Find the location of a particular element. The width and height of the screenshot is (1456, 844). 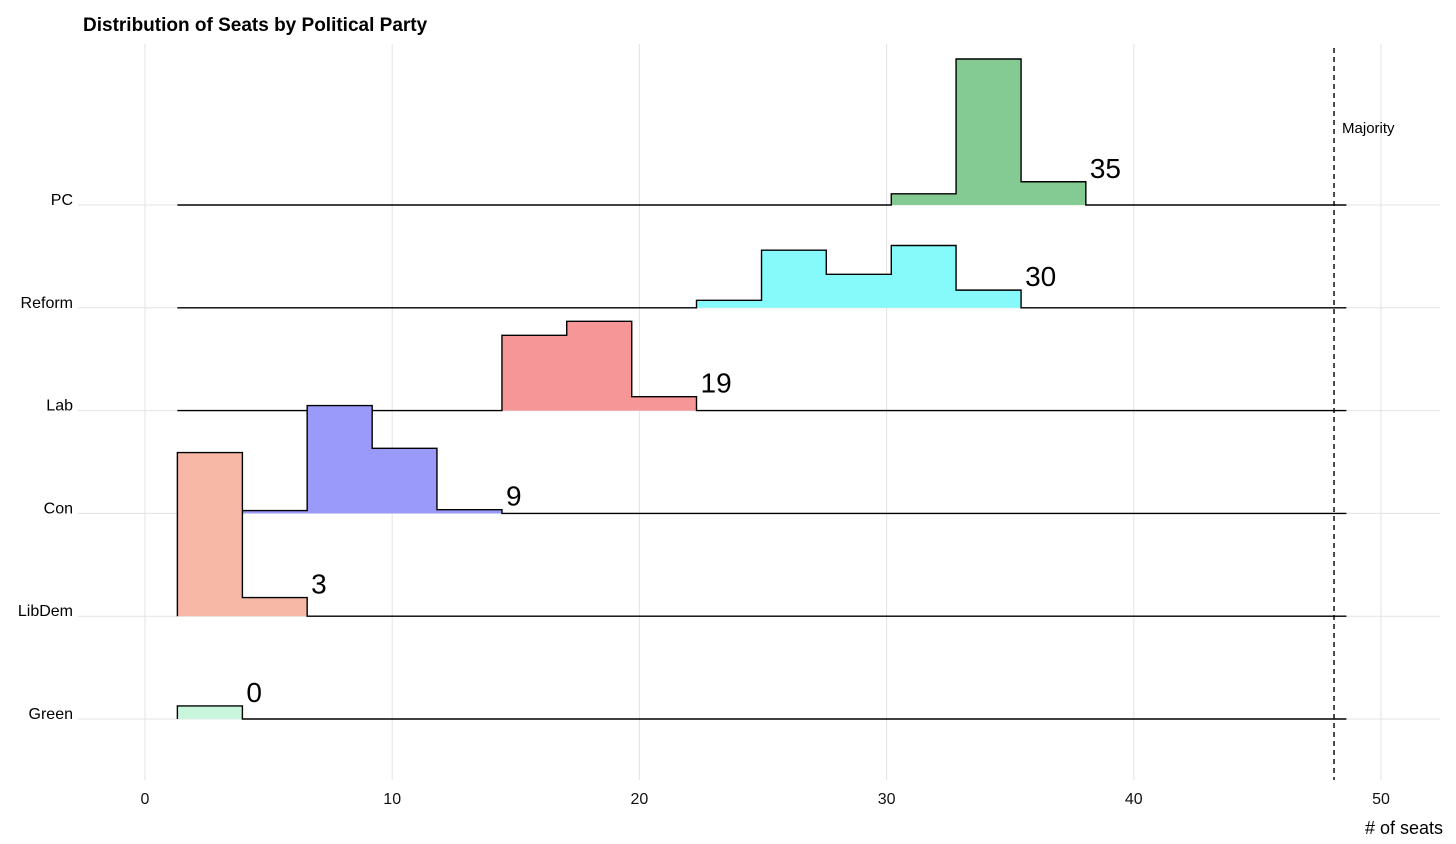

y-tick-label-green: Green is located at coordinates (51, 714).